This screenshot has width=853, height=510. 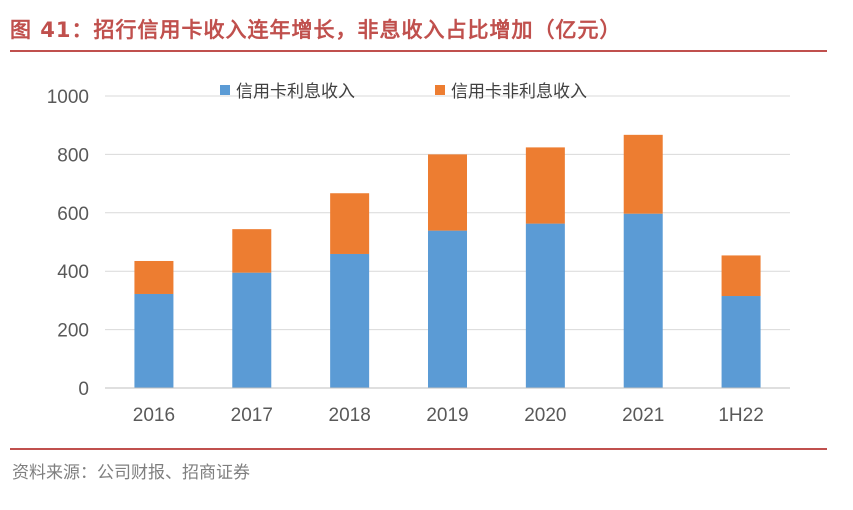 What do you see at coordinates (519, 92) in the screenshot?
I see `legend-label: 信用卡非利息收入` at bounding box center [519, 92].